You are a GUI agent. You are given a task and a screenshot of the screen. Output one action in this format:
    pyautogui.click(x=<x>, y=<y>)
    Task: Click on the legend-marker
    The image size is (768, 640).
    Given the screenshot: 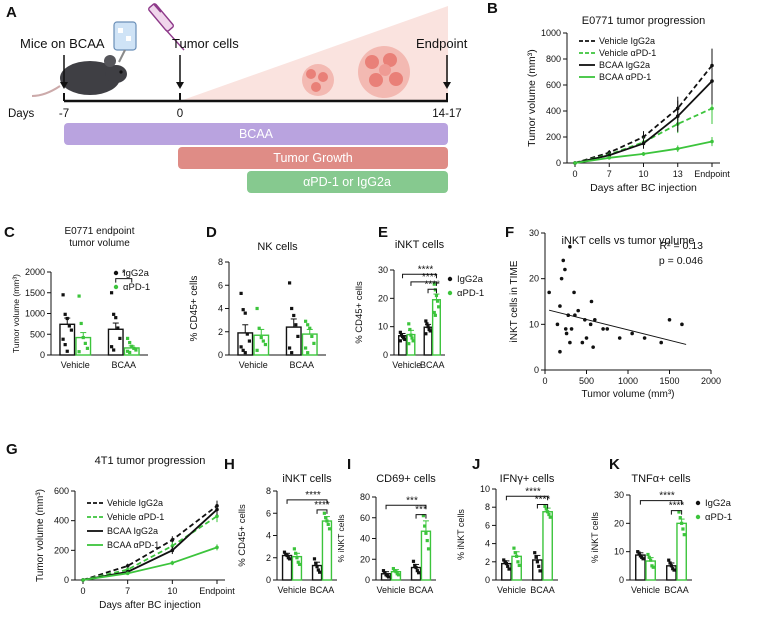 What is the action you would take?
    pyautogui.click(x=116, y=287)
    